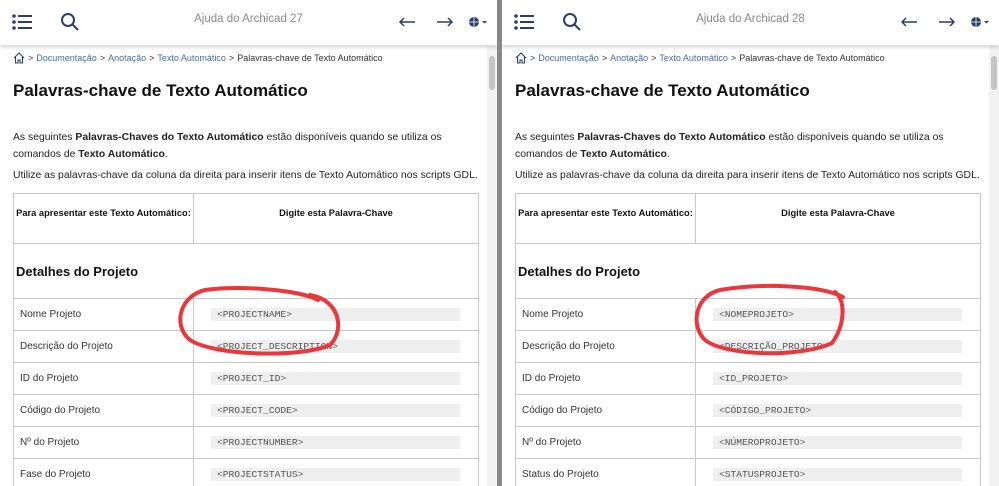 This screenshot has height=486, width=999. I want to click on table-row: Fase do Projeto <PROJECTSTATUS>, so click(246, 472).